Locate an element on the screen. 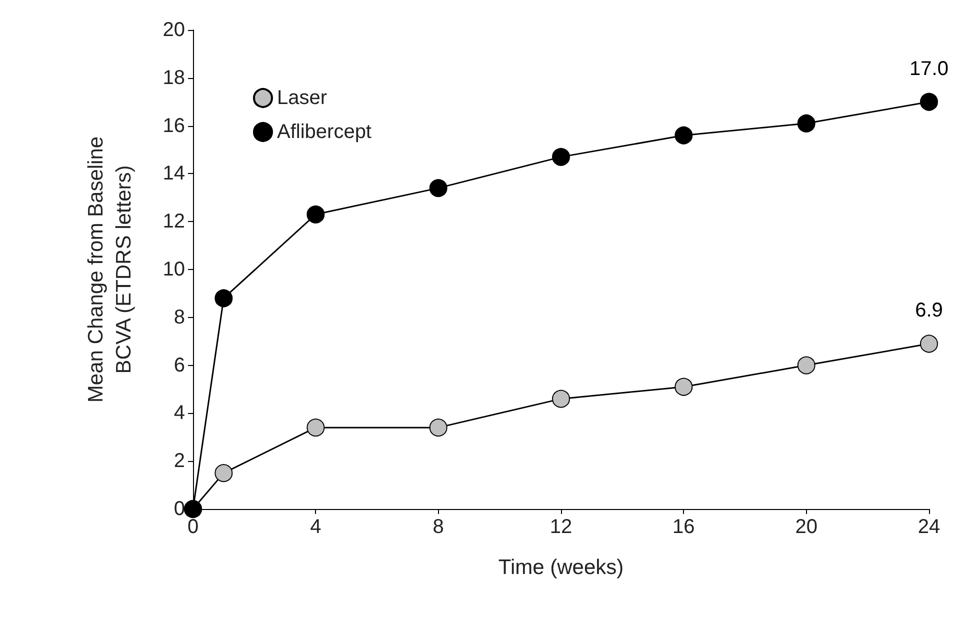  x-axis-title: Time (weeks) is located at coordinates (561, 567).